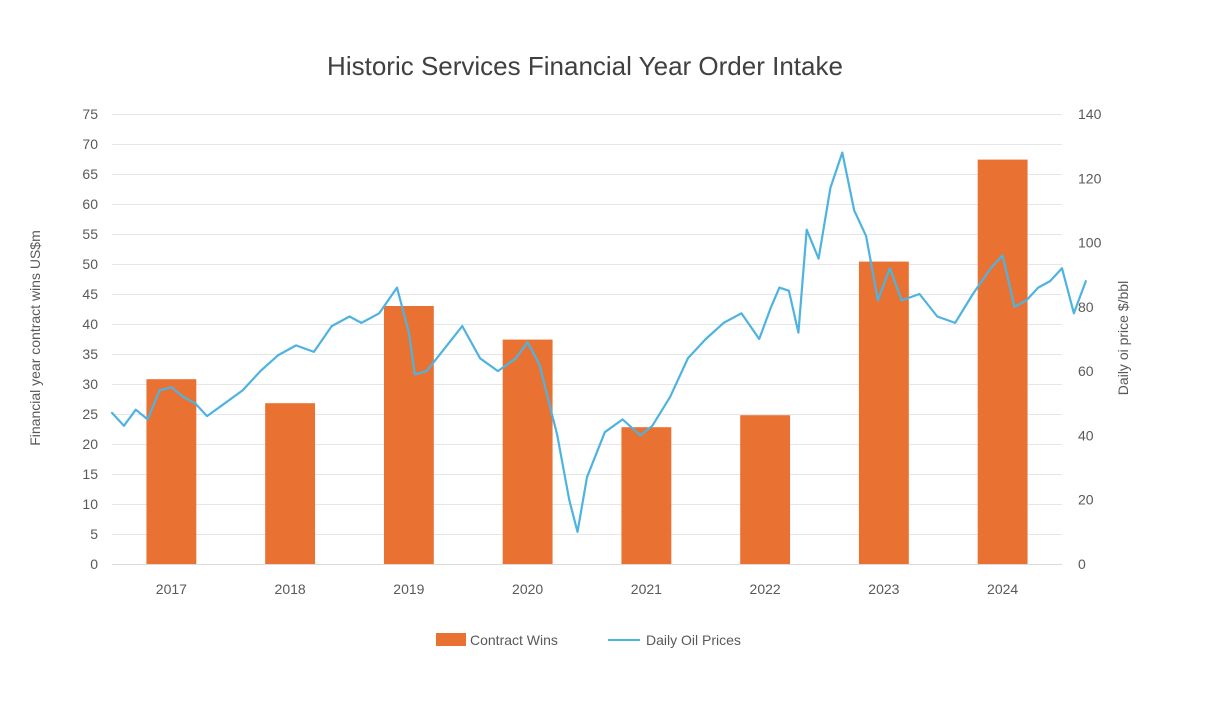  What do you see at coordinates (1086, 307) in the screenshot?
I see `right-tick-label: 80` at bounding box center [1086, 307].